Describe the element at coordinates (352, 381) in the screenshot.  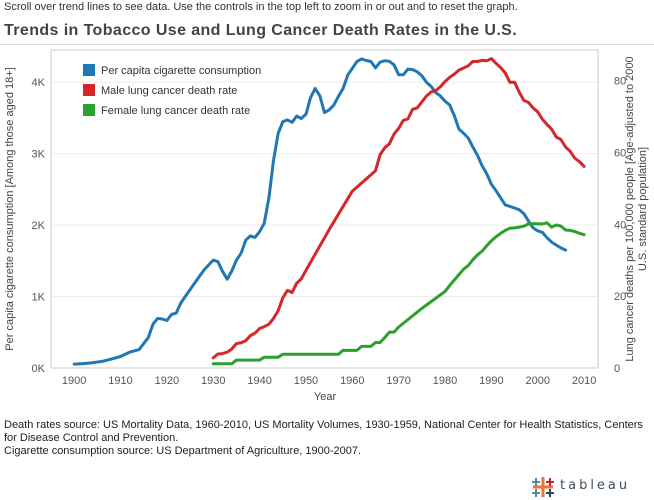
I see `x-tick-label: 1960` at that location.